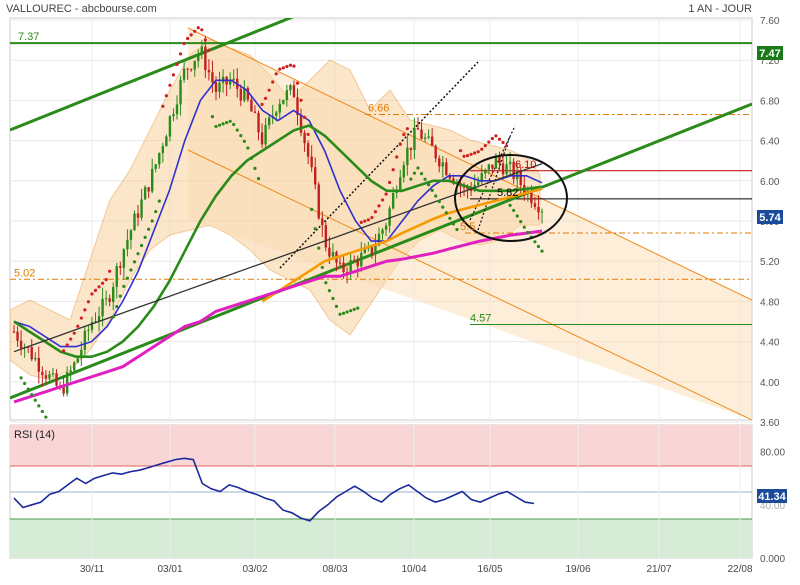 This screenshot has height=585, width=800. I want to click on level-label: 7.37, so click(28, 37).